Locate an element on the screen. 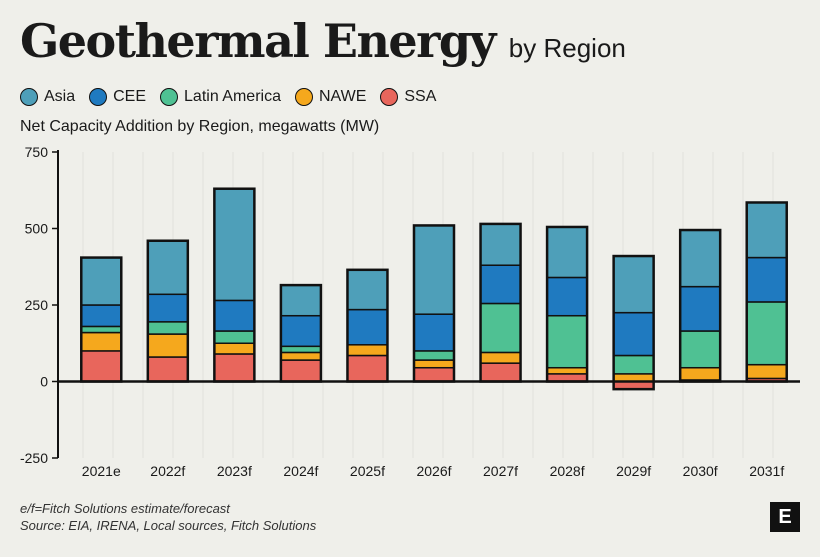 This screenshot has width=820, height=557. x-tick-label: 2028f is located at coordinates (567, 471).